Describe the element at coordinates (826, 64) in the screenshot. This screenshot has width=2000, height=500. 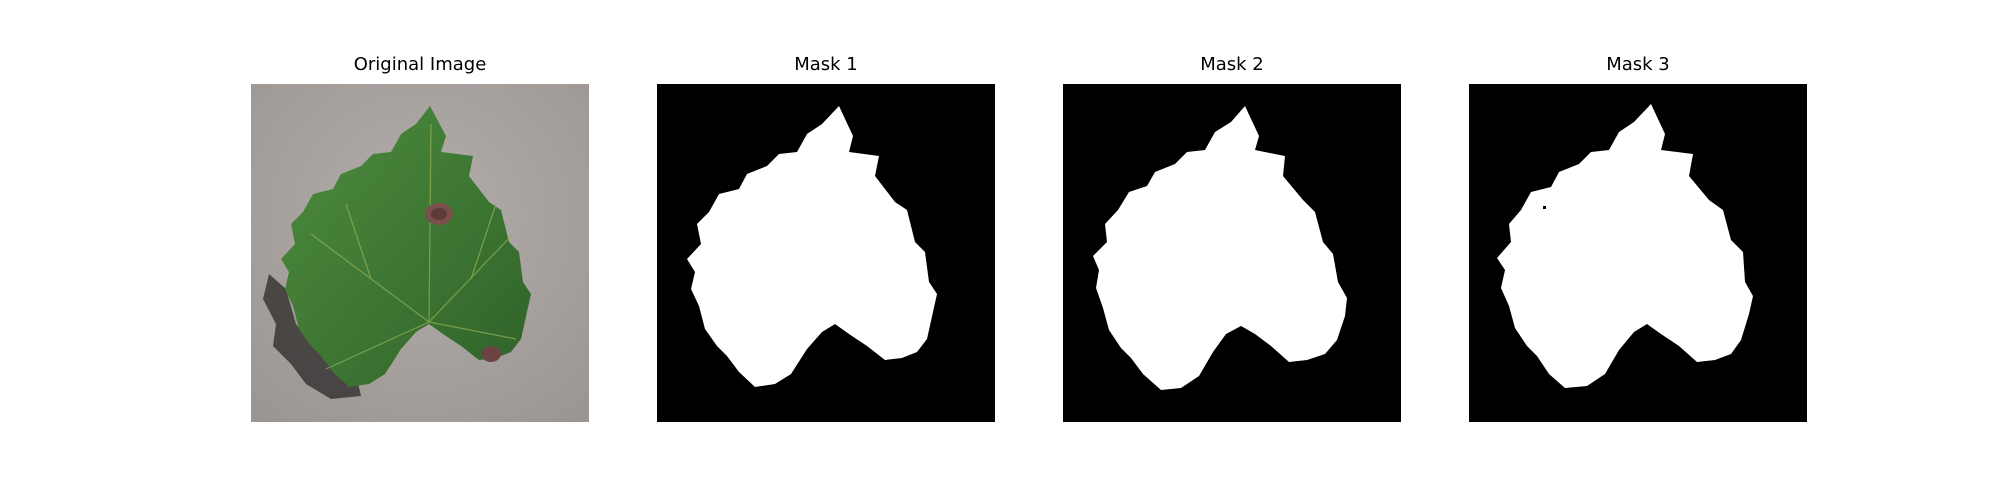
I see `panel-title-mask-1: Mask 1` at that location.